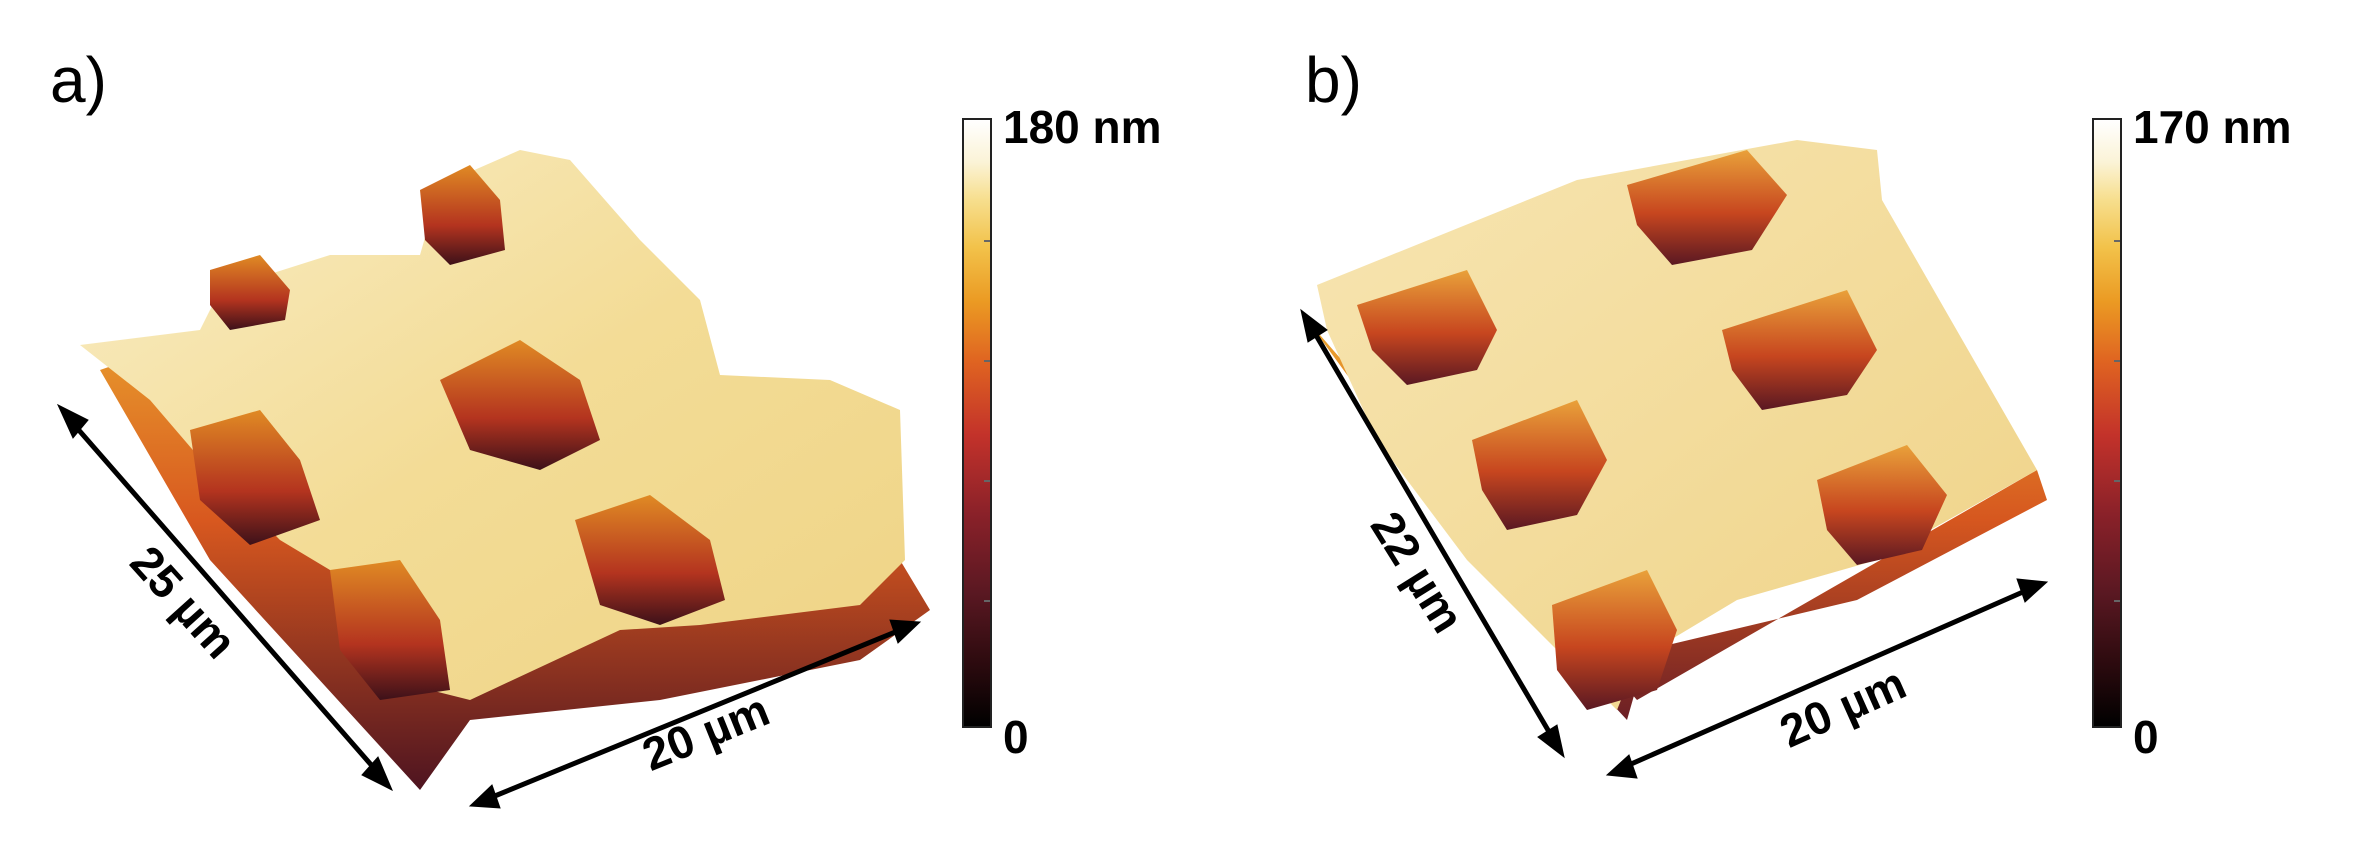  Describe the element at coordinates (1432, 533) in the screenshot. I see `dimension-arrow-width-b` at that location.